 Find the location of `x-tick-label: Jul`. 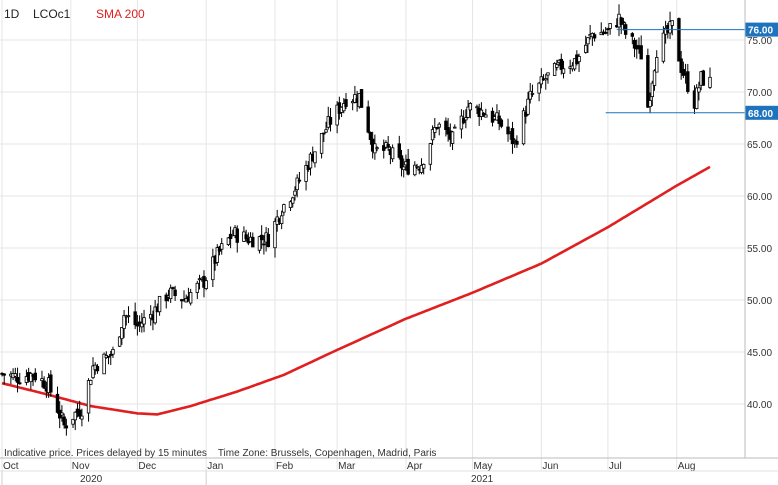

x-tick-label: Jul is located at coordinates (615, 466).